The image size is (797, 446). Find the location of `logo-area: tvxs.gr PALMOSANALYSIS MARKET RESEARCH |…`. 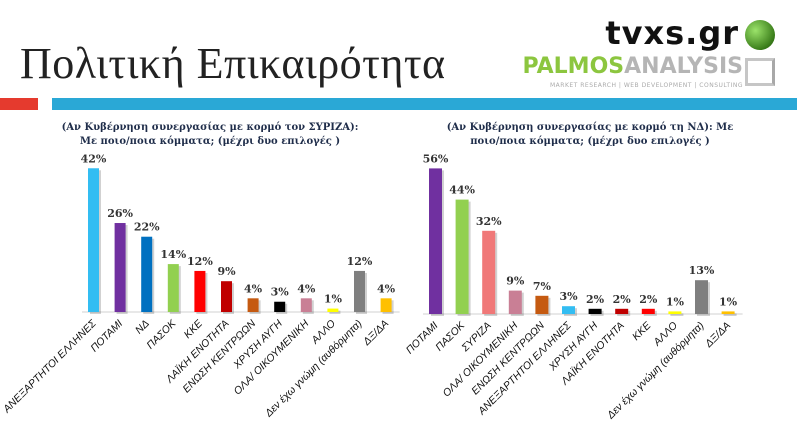

logo-area: tvxs.gr PALMOSANALYSIS MARKET RESEARCH |… is located at coordinates (655, 52).